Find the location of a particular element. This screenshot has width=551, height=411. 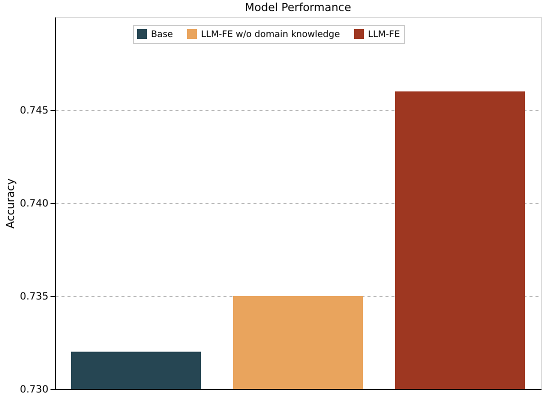

chart-title: Model Performance is located at coordinates (298, 7).